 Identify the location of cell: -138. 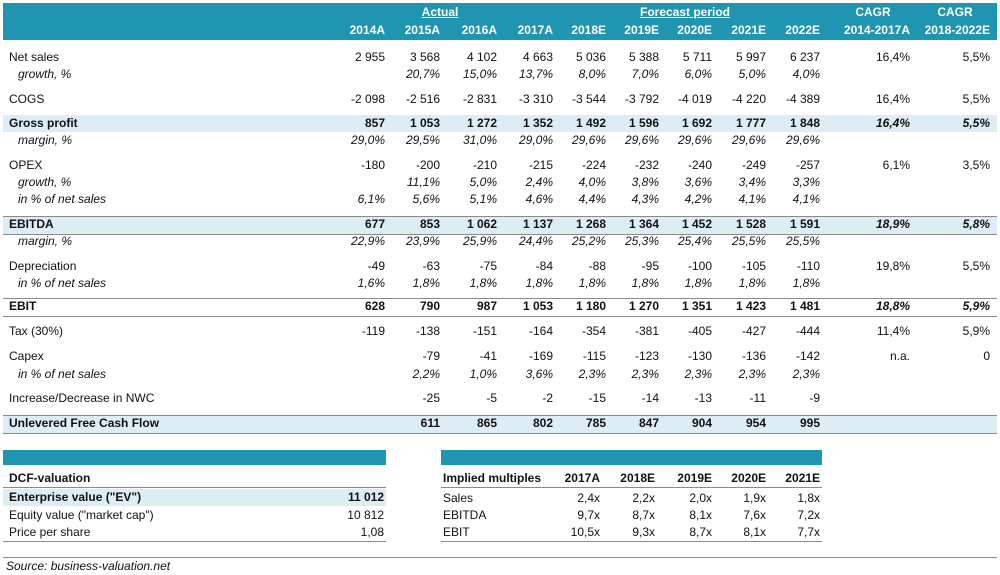
(427, 331).